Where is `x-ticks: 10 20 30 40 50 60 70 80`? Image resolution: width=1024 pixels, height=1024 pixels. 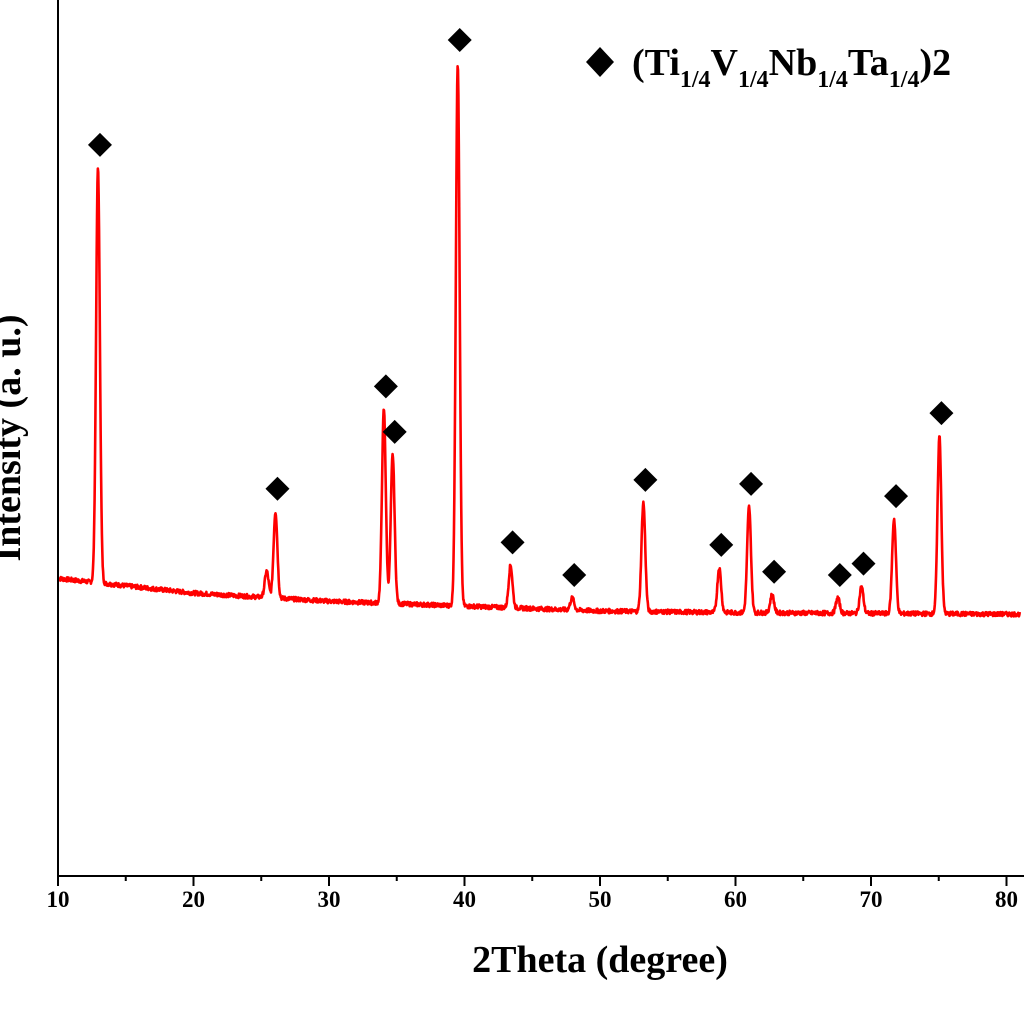
x-ticks: 10 20 30 40 50 60 70 80 is located at coordinates (532, 894).